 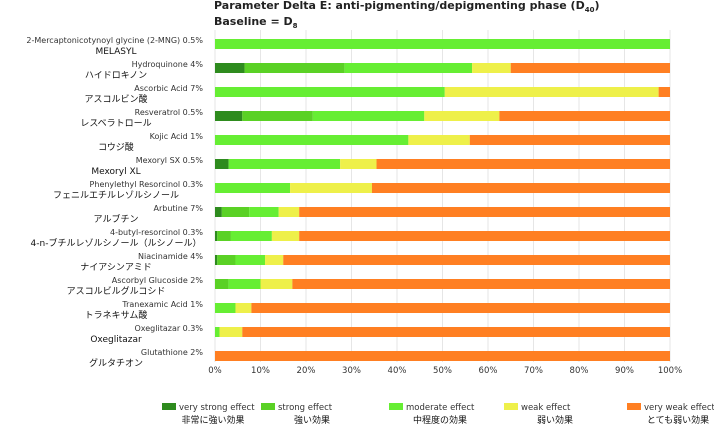 I want to click on chart-title-baseline: Baseline = D8, so click(x=256, y=23).